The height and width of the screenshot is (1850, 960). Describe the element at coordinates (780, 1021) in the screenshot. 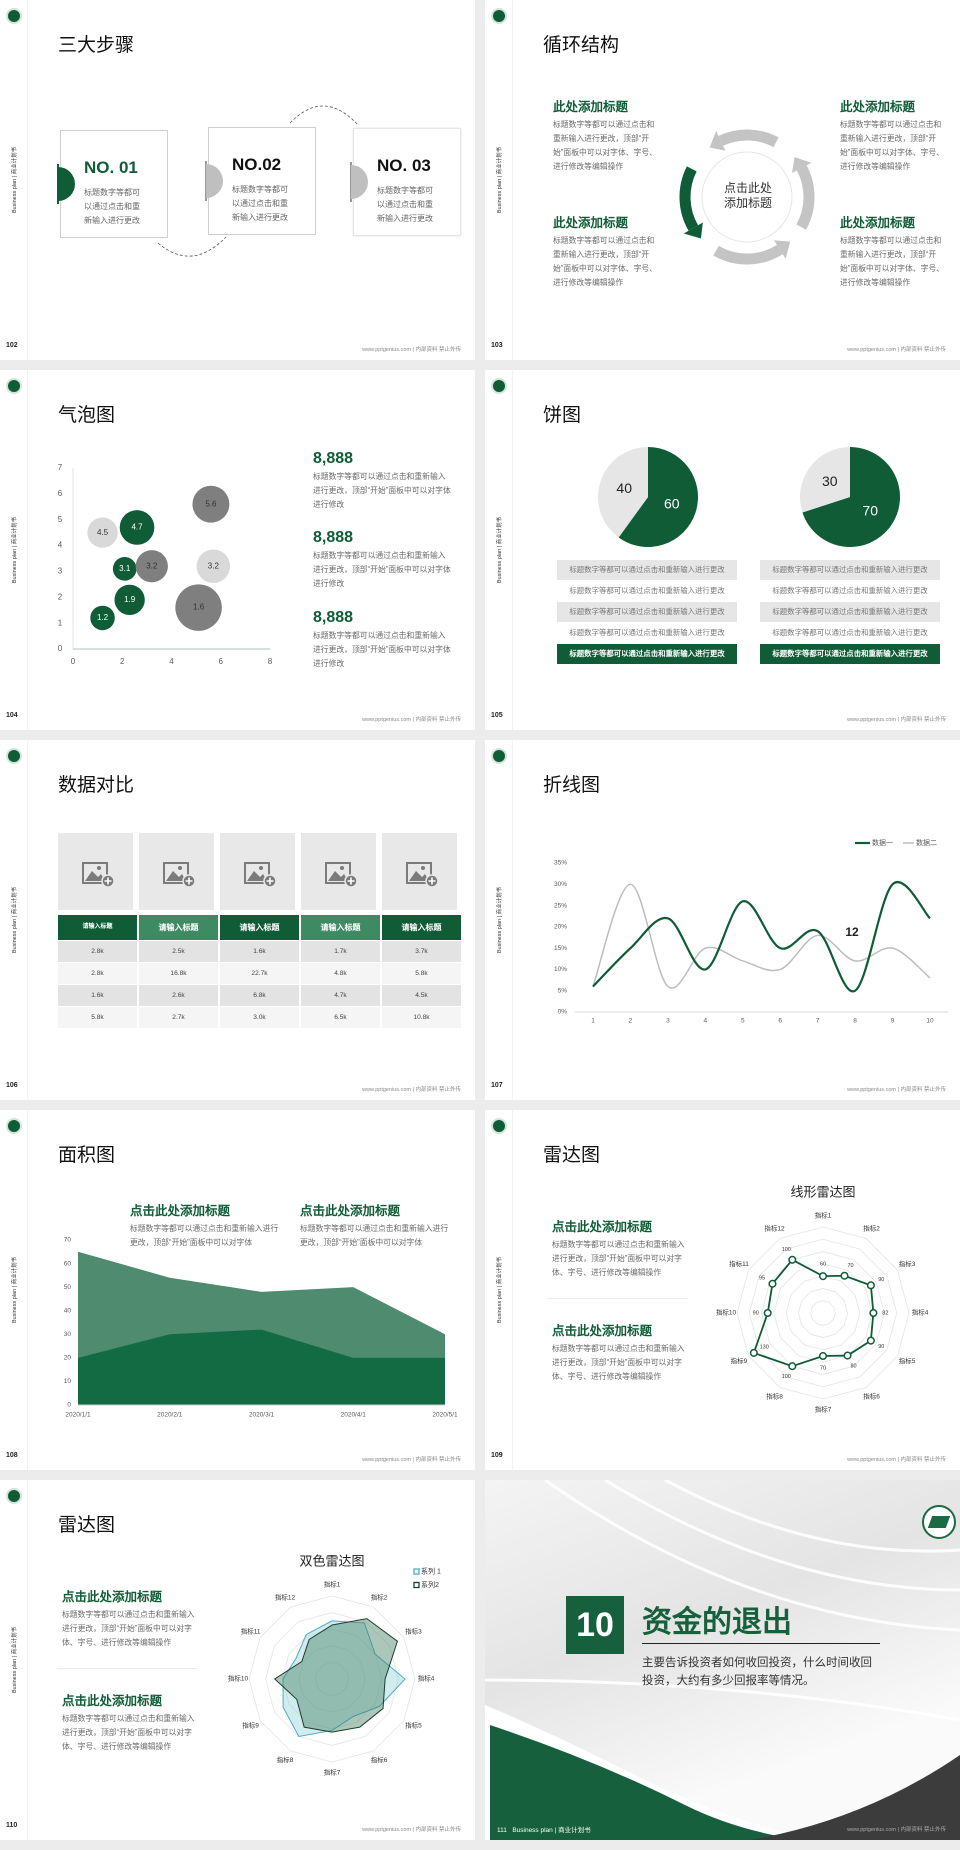

I see `x-tick-label: 6` at that location.